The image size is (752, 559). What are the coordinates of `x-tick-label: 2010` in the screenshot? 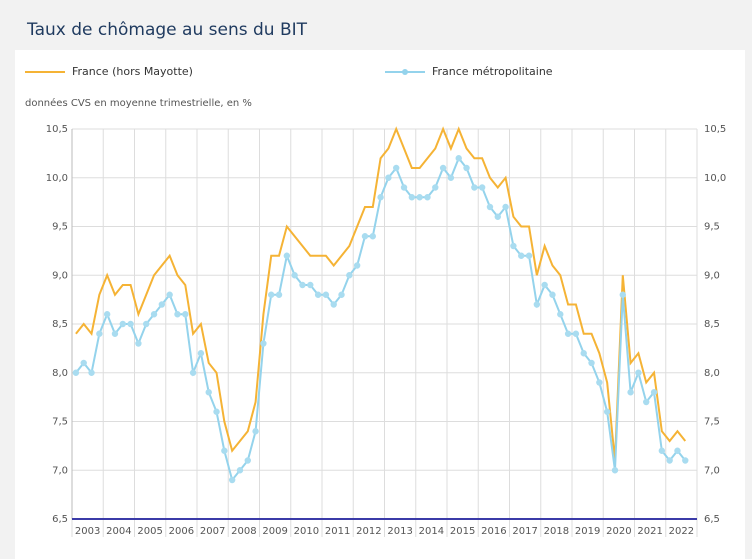 It's located at (306, 531).